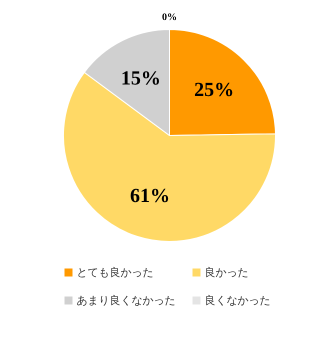  Describe the element at coordinates (214, 90) in the screenshot. I see `data-label: 25%` at that location.